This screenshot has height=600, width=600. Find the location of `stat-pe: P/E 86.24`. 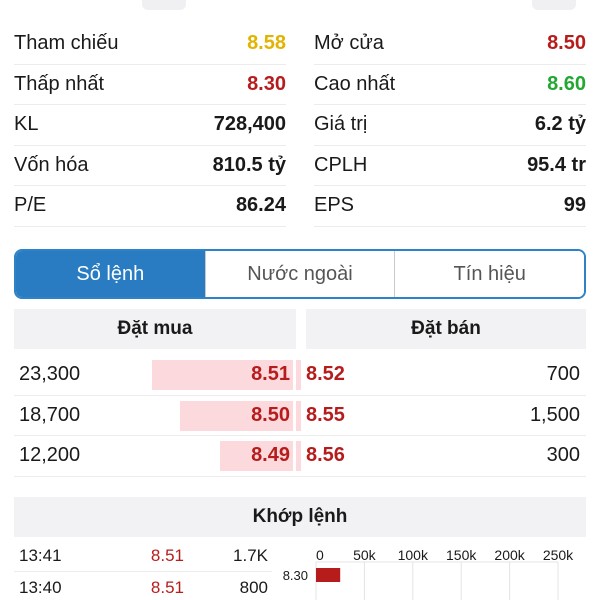

stat-pe: P/E 86.24 is located at coordinates (150, 206).